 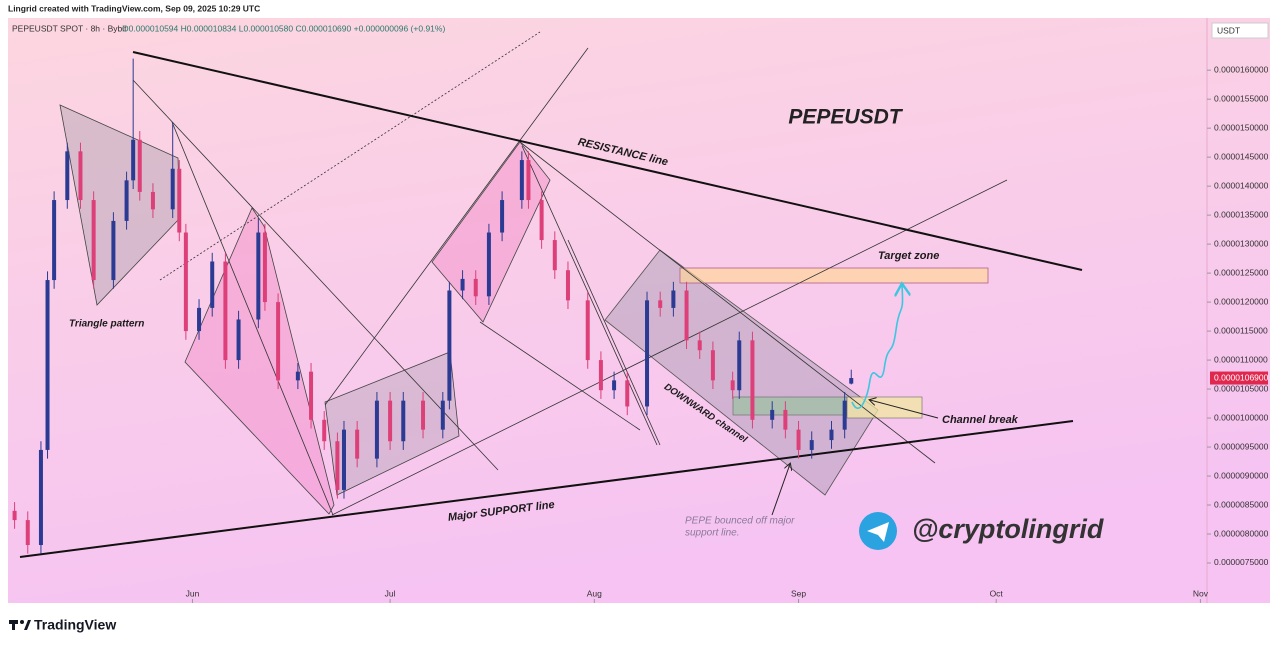 I want to click on annotation: PEPE bounced off major, so click(x=740, y=521).